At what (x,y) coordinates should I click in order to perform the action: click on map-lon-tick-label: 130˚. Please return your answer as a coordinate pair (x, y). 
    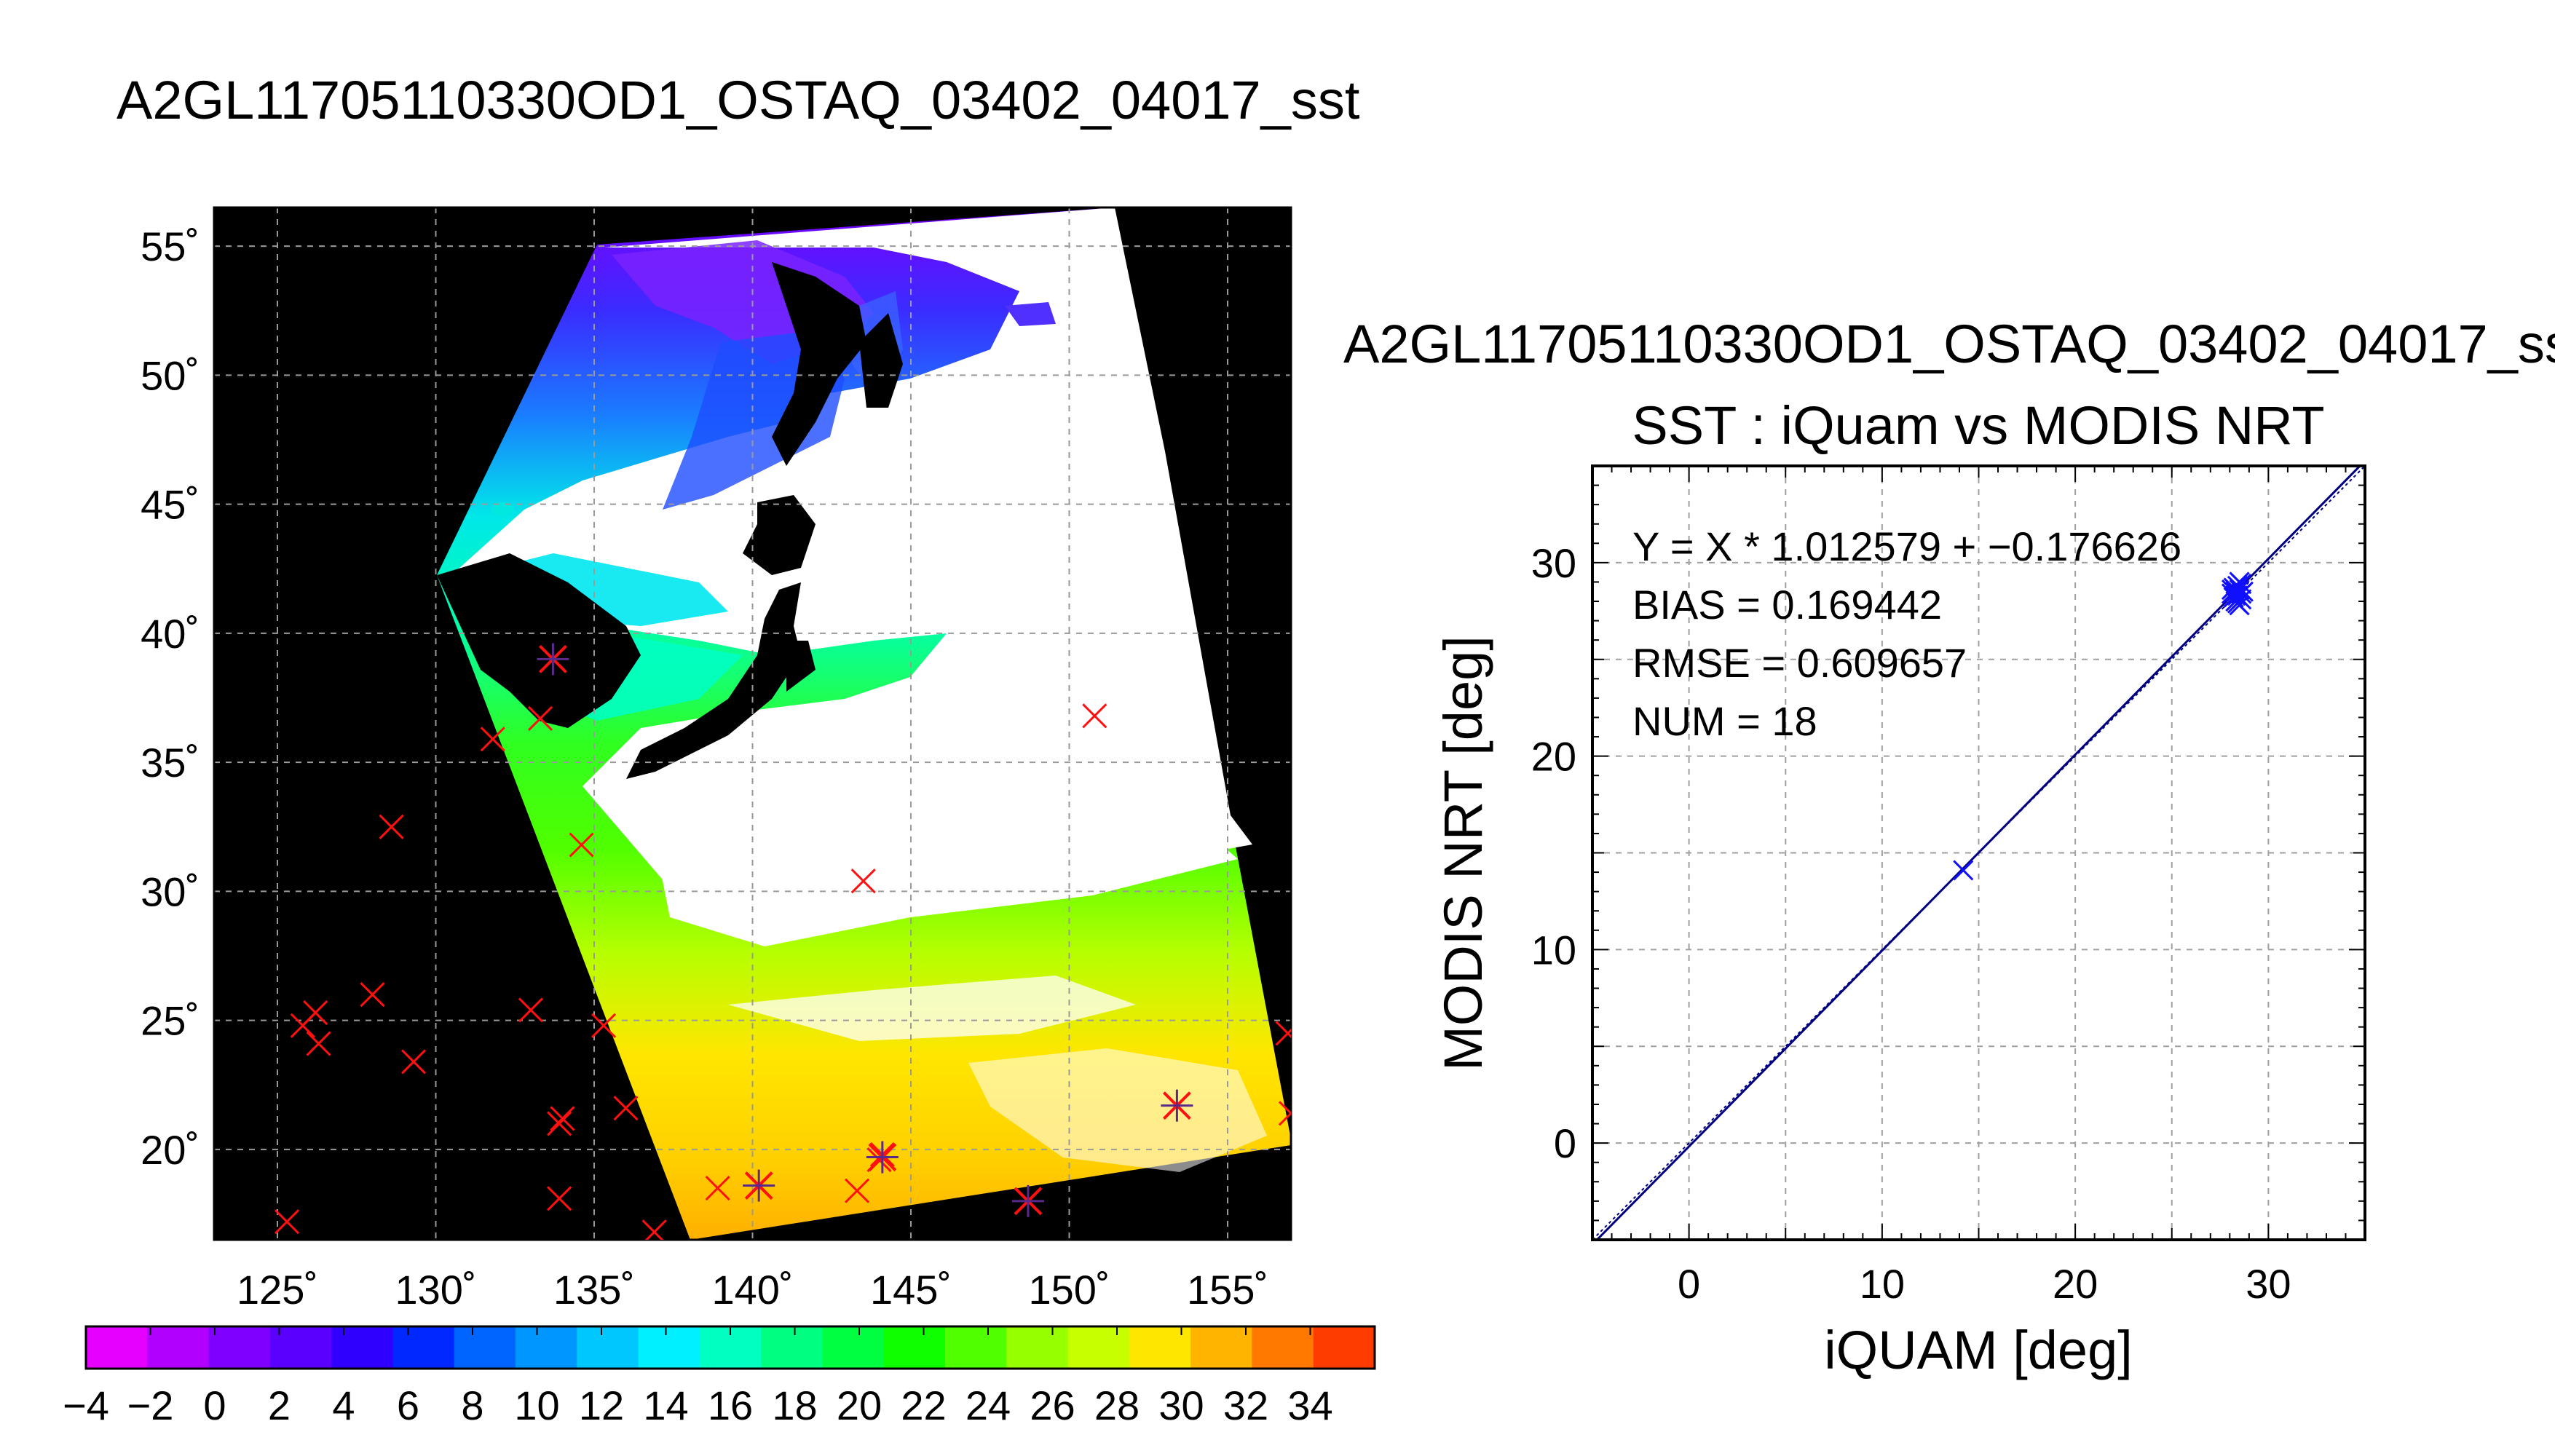
    Looking at the image, I should click on (435, 1290).